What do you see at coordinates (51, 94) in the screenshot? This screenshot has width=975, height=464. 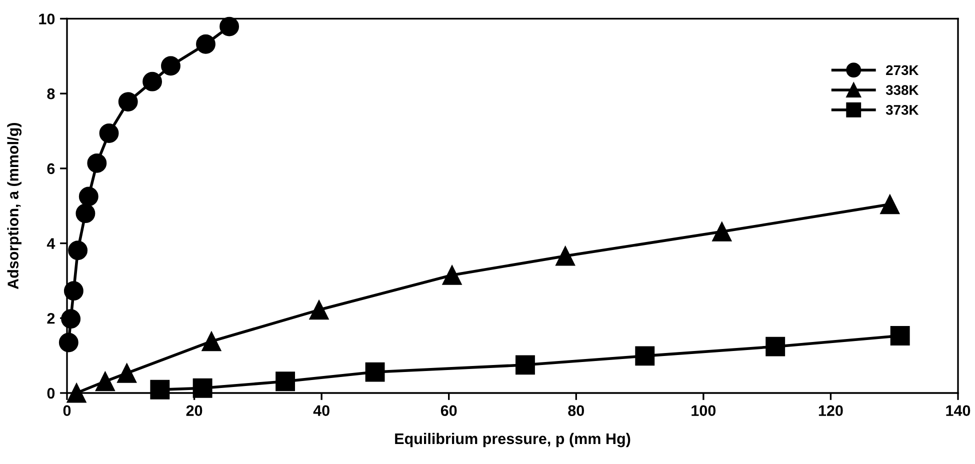 I see `y-tick-label: 8` at bounding box center [51, 94].